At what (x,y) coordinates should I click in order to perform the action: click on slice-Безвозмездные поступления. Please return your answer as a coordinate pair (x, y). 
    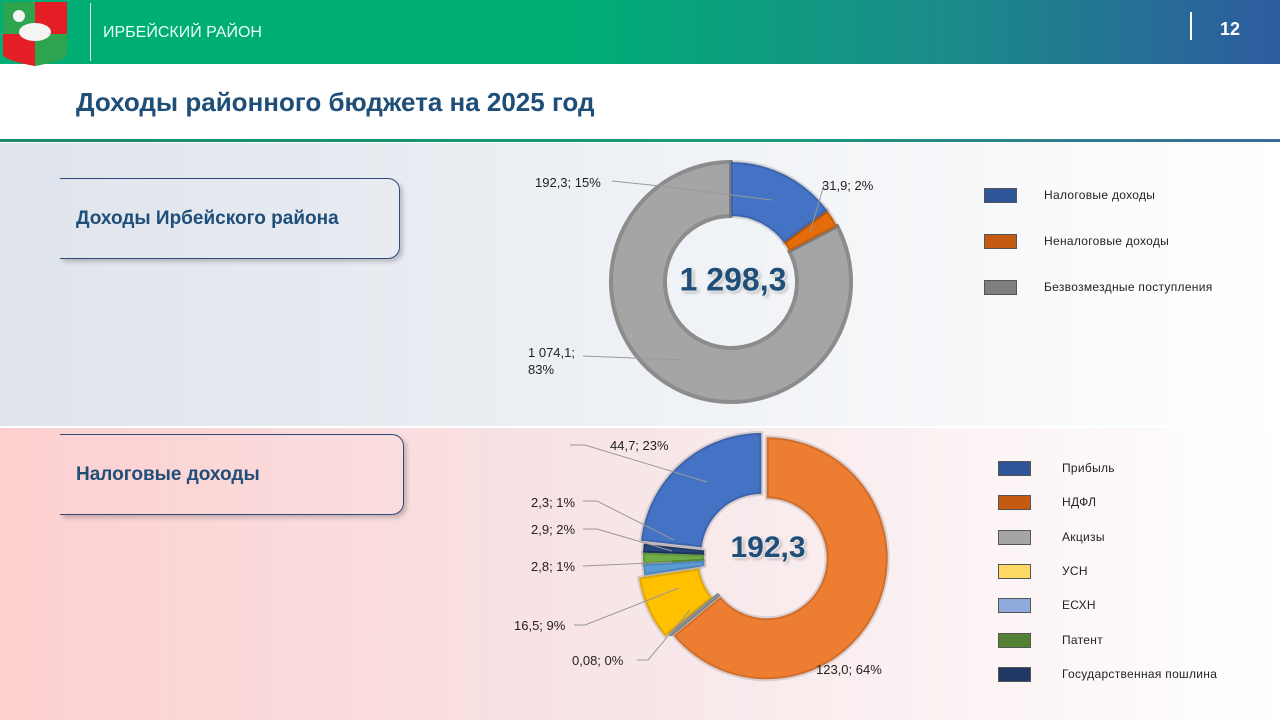
    Looking at the image, I should click on (731, 282).